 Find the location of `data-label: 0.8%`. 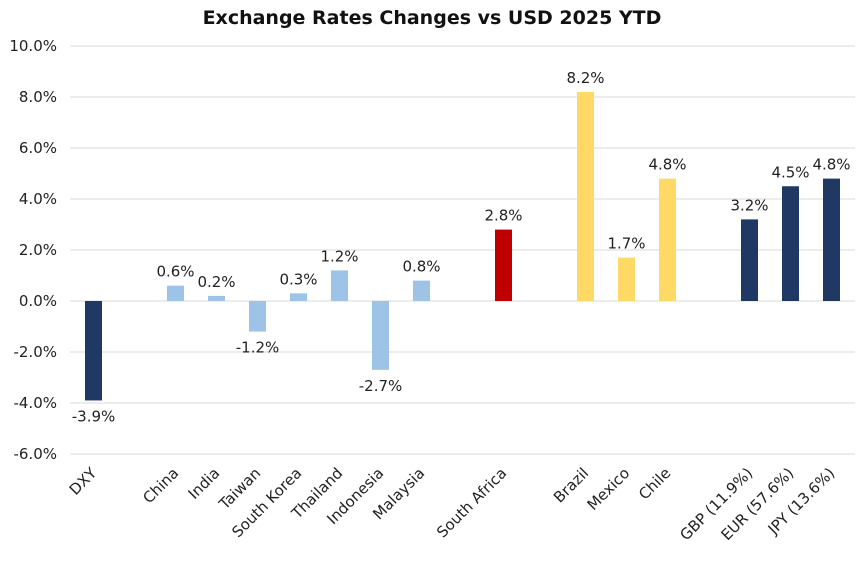

data-label: 0.8% is located at coordinates (421, 267).